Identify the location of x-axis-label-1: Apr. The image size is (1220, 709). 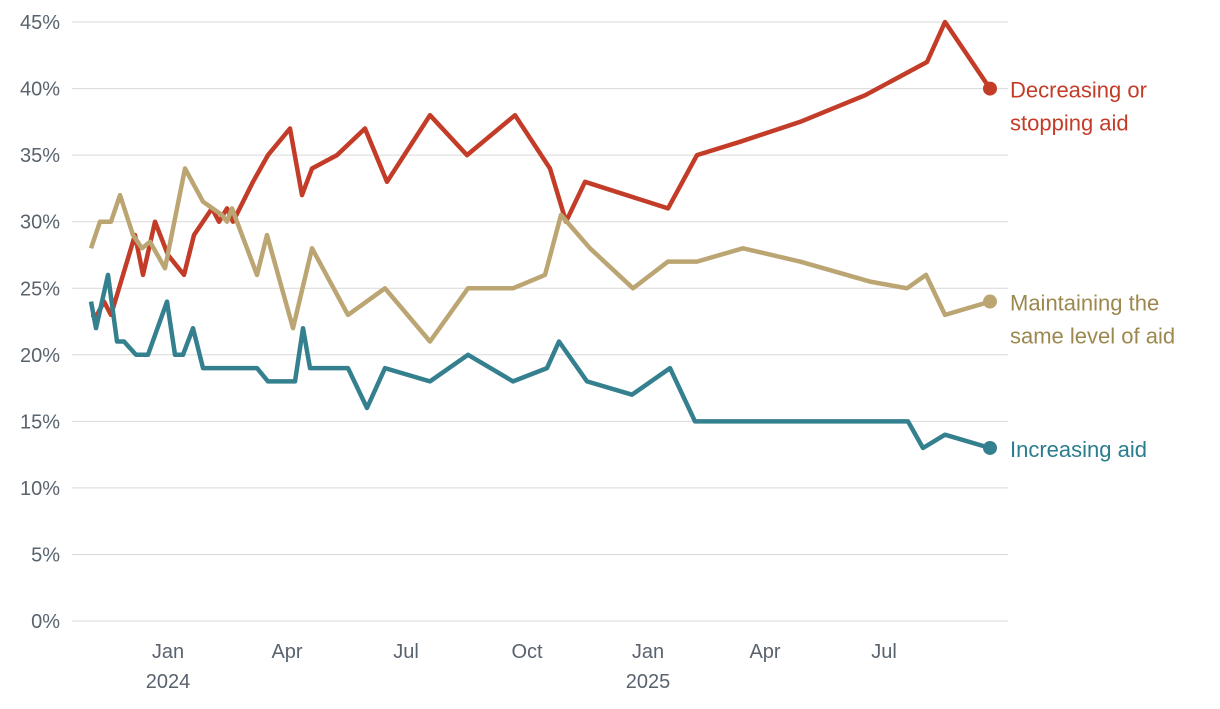
(286, 652).